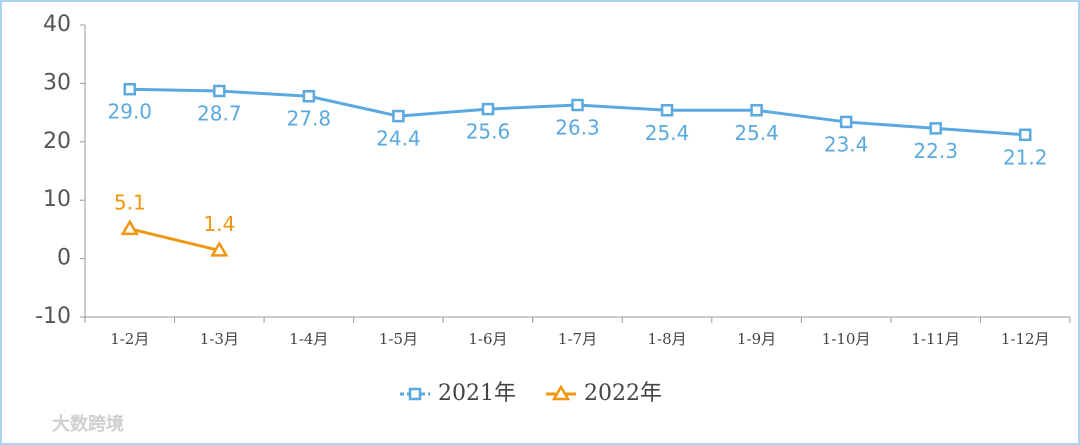 Image resolution: width=1080 pixels, height=445 pixels. What do you see at coordinates (623, 393) in the screenshot?
I see `legend-label: 2022年` at bounding box center [623, 393].